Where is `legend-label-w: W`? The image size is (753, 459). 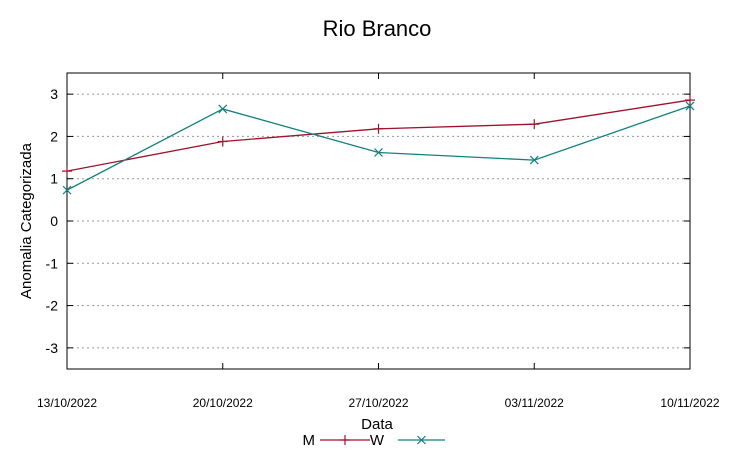
legend-label-w: W is located at coordinates (377, 440).